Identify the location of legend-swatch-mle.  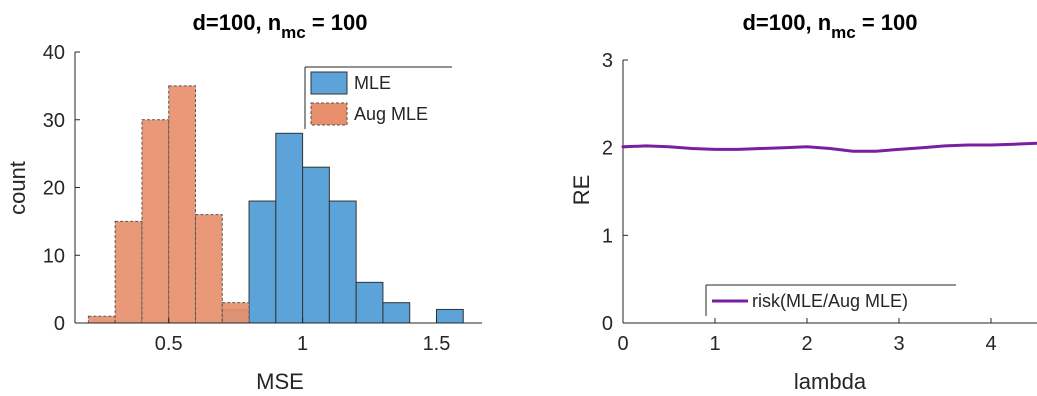
(329, 83).